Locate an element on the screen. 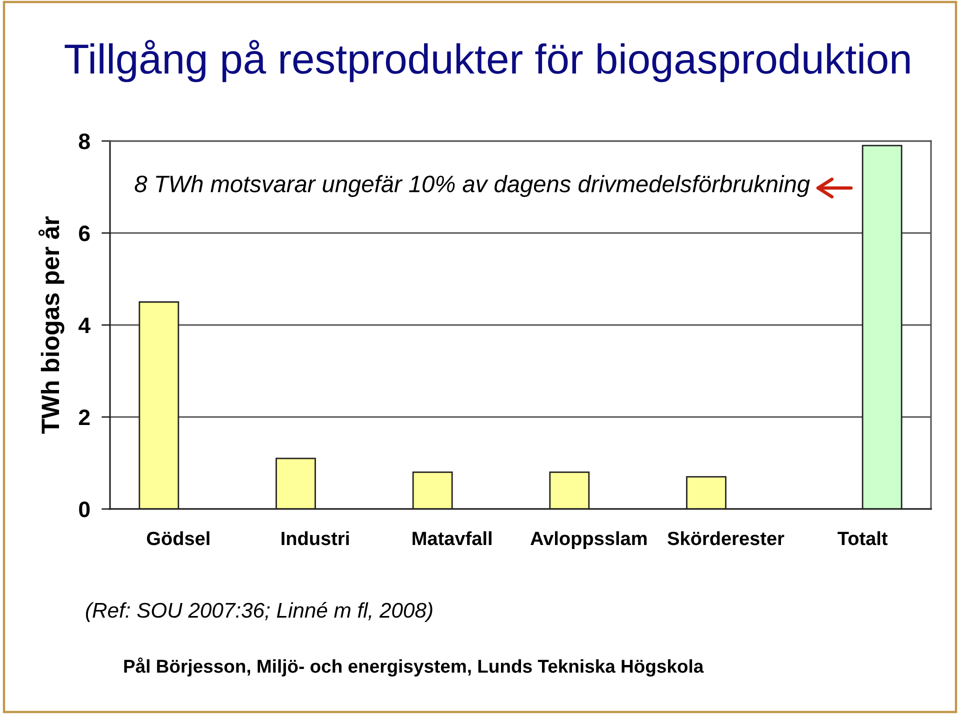 This screenshot has height=716, width=960. y-tick-label: 6 is located at coordinates (84, 234).